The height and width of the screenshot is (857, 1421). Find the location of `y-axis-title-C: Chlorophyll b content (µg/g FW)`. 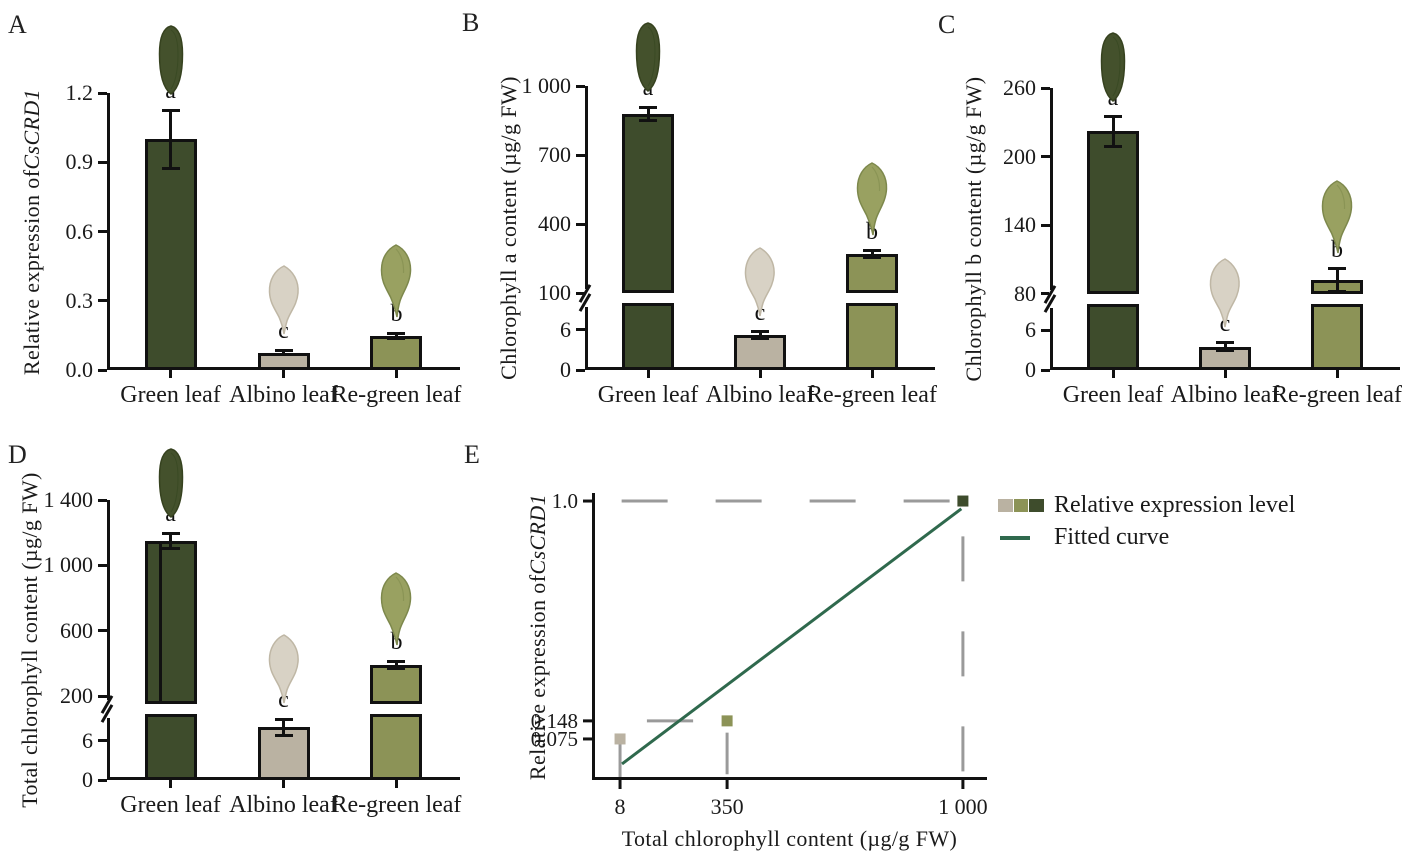

y-axis-title-C: Chlorophyll b content (µg/g FW) is located at coordinates (974, 229).